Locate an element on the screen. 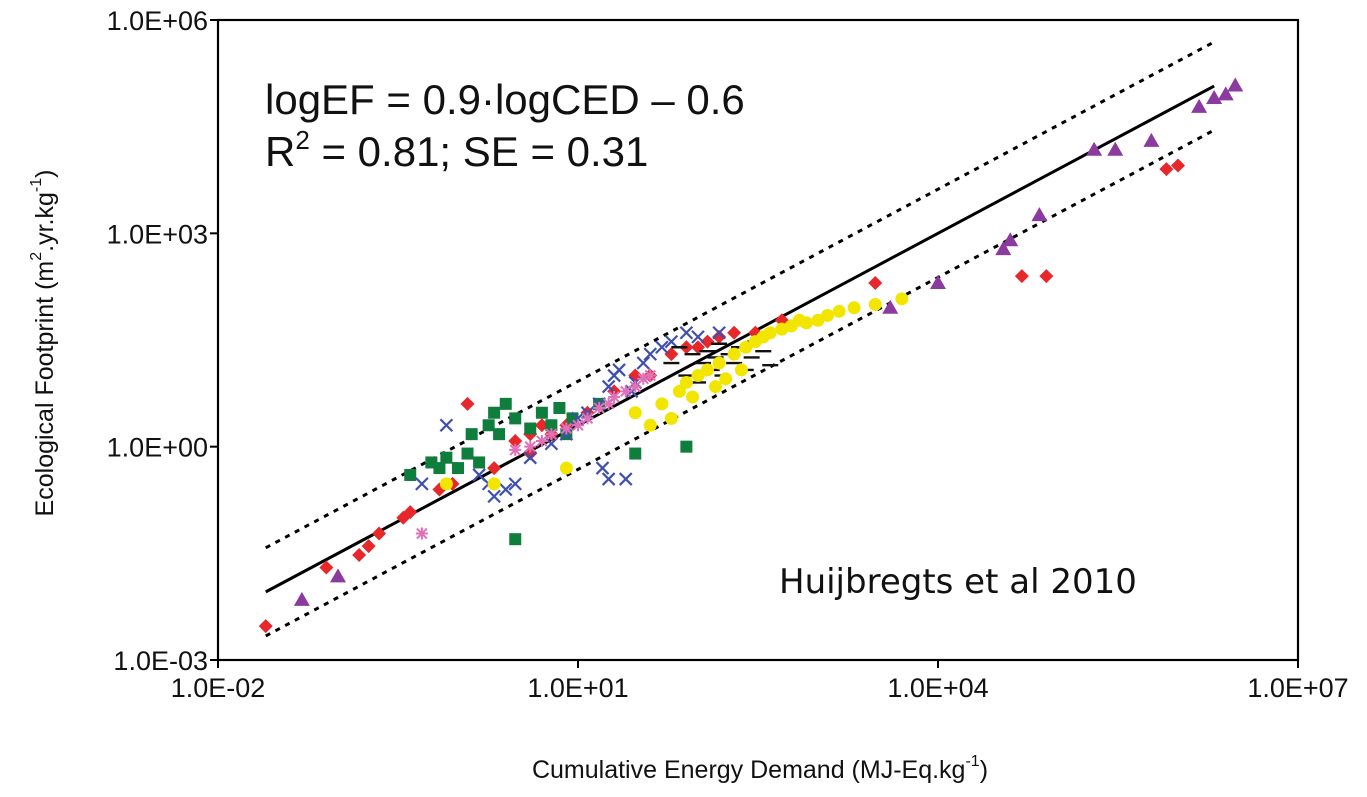 This screenshot has height=797, width=1367. y-tick-label: 1.0E+06 is located at coordinates (157, 21).